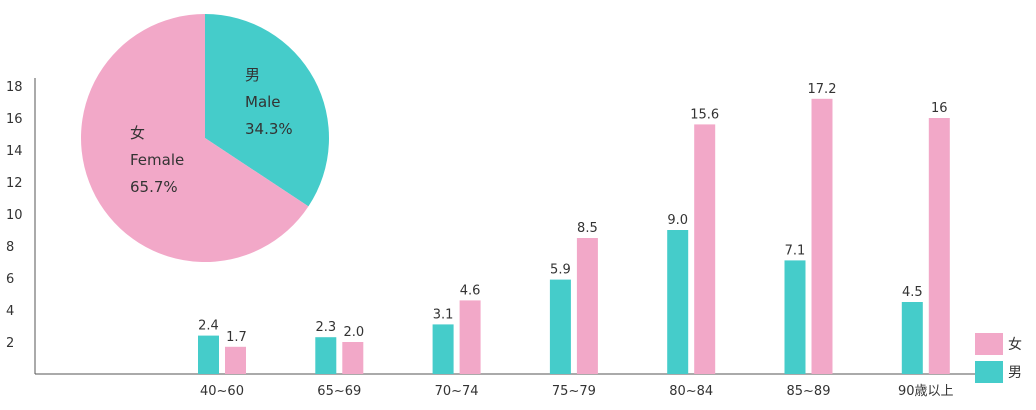 Image resolution: width=1036 pixels, height=410 pixels. What do you see at coordinates (14, 183) in the screenshot?
I see `y-tick-label: 12` at bounding box center [14, 183].